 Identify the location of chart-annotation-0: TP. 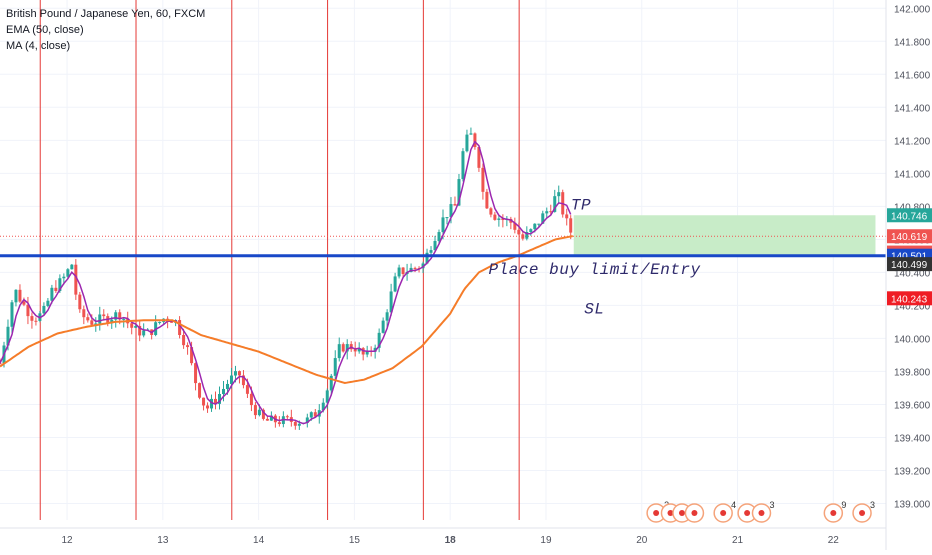
(581, 206).